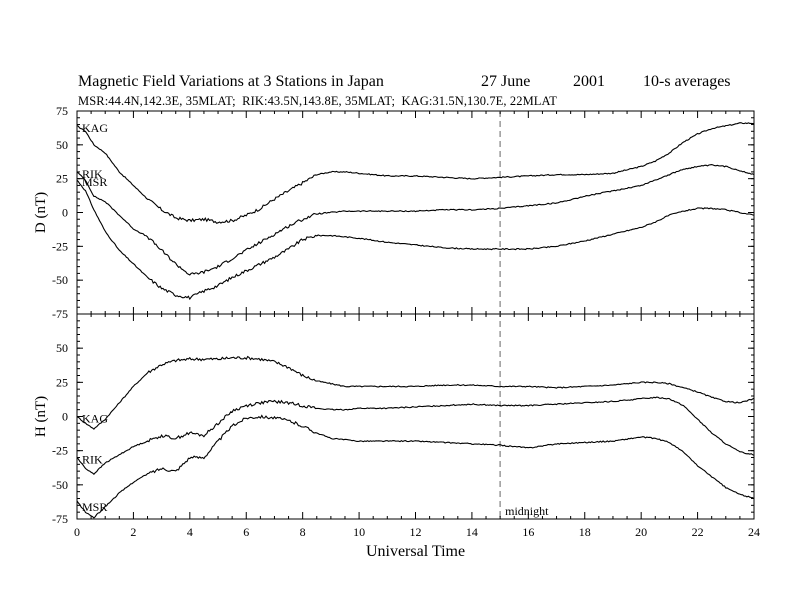 This screenshot has width=792, height=612. What do you see at coordinates (359, 532) in the screenshot?
I see `x-tick-label: 10` at bounding box center [359, 532].